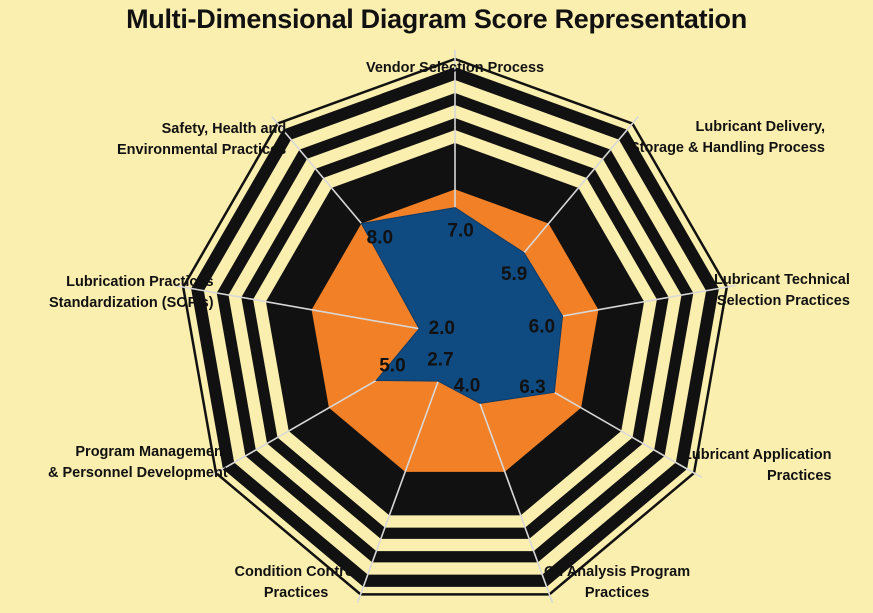  I want to click on axis-label-line: Selection Practices, so click(783, 301).